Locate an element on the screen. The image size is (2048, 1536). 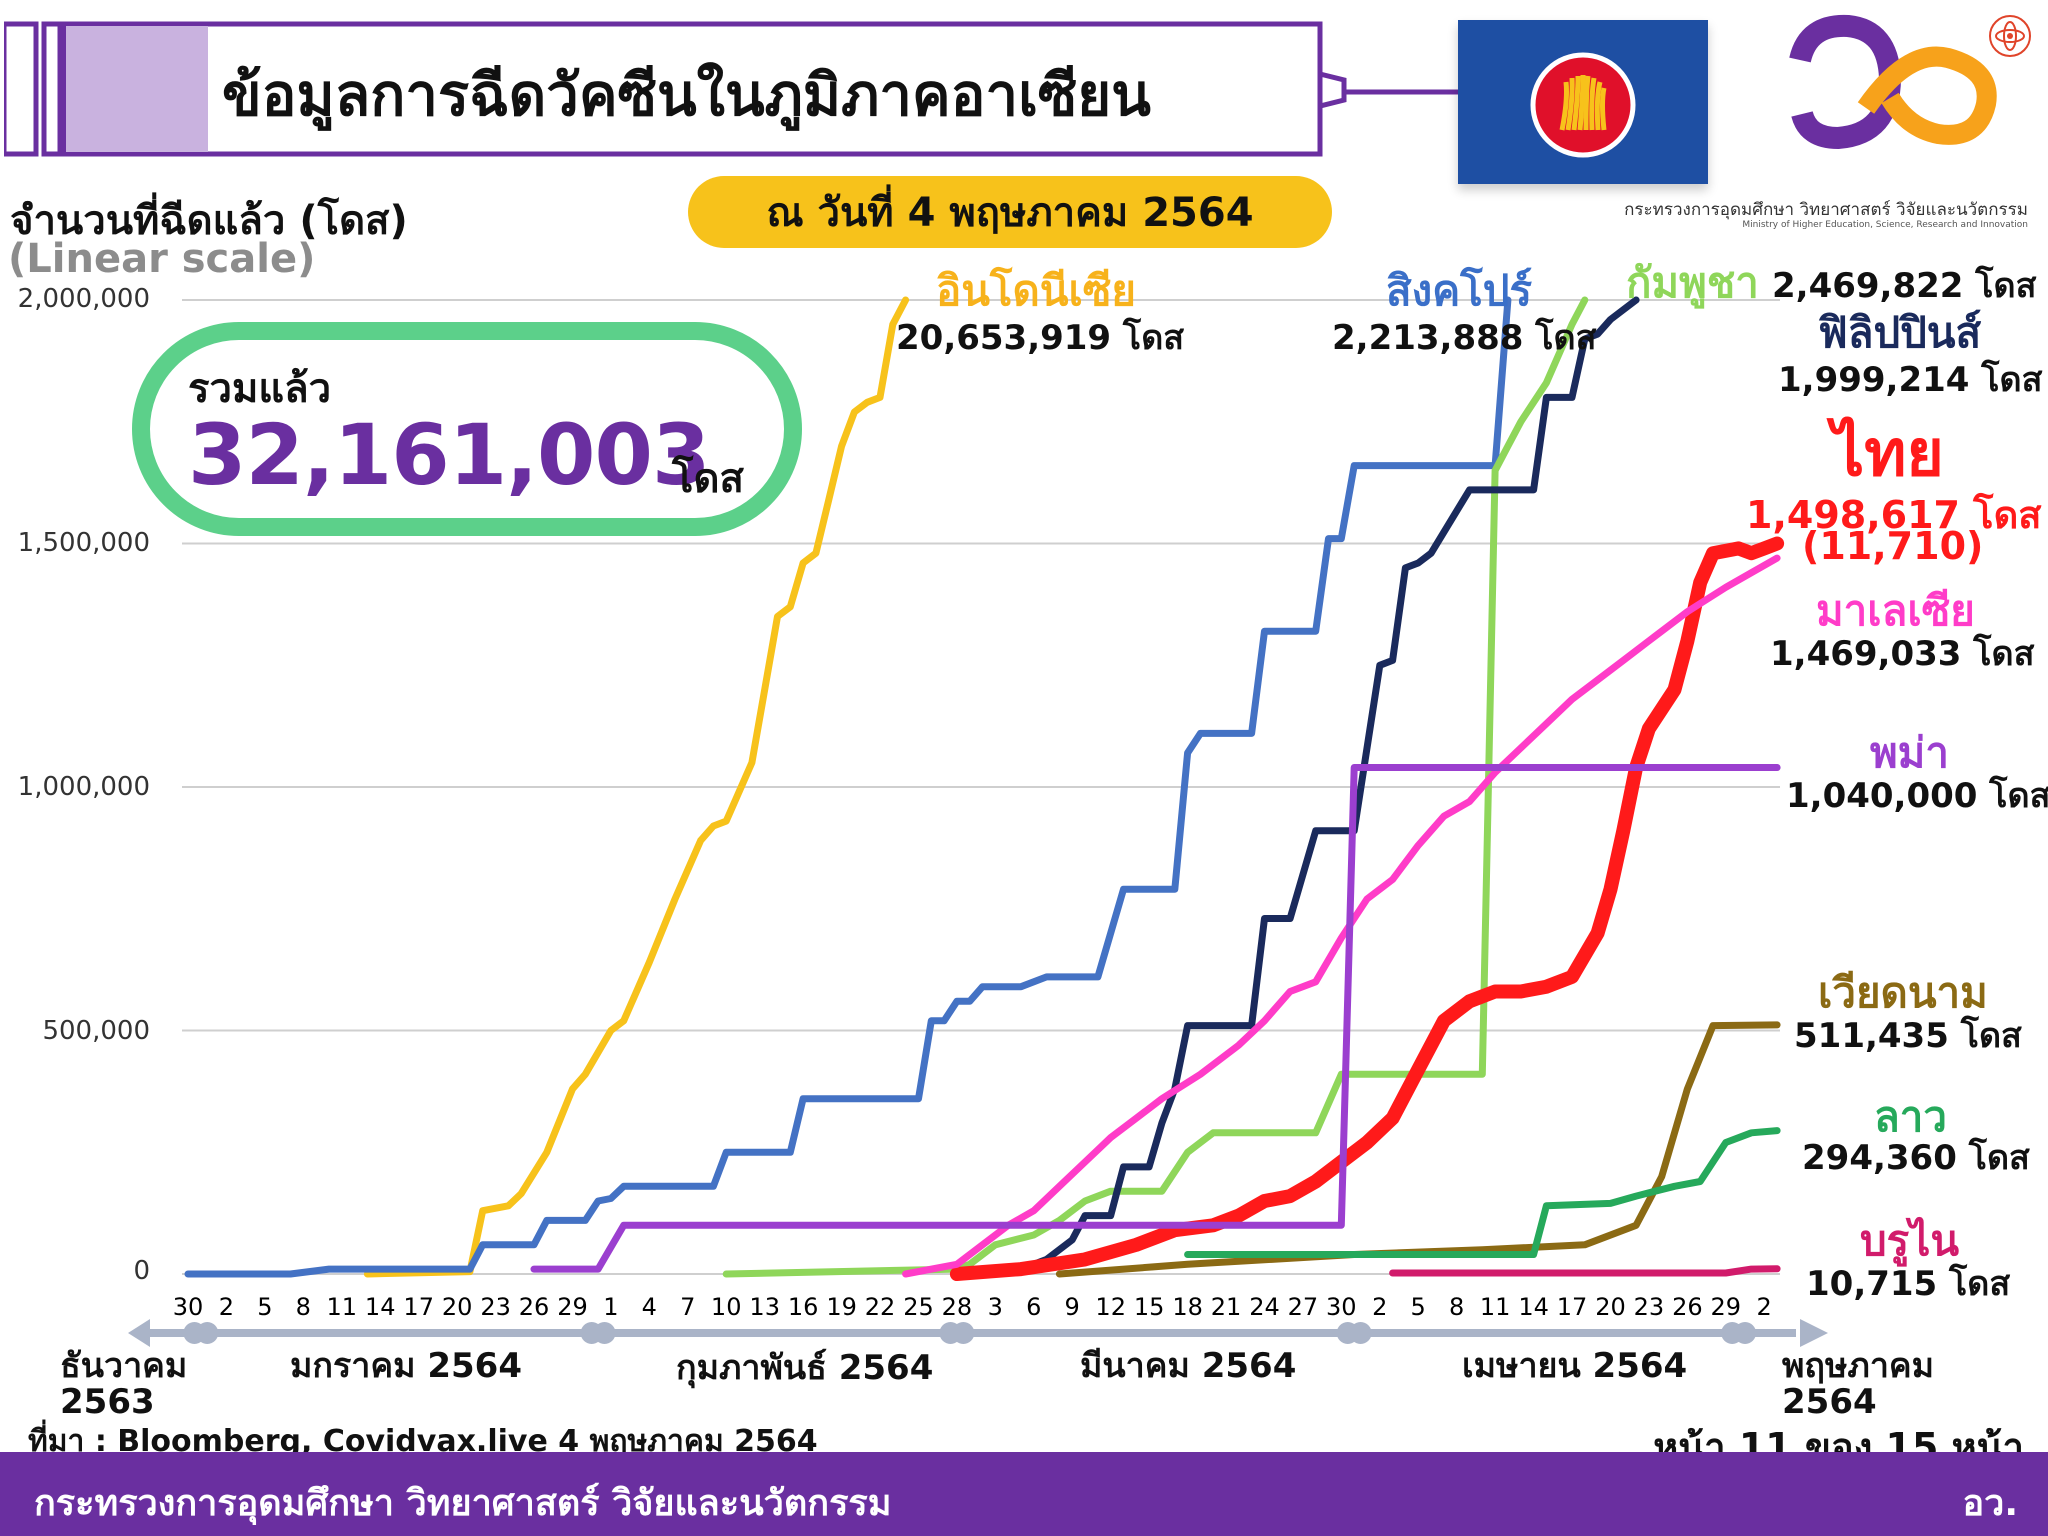
month-label: เมษายน 2564 is located at coordinates (1575, 1366).